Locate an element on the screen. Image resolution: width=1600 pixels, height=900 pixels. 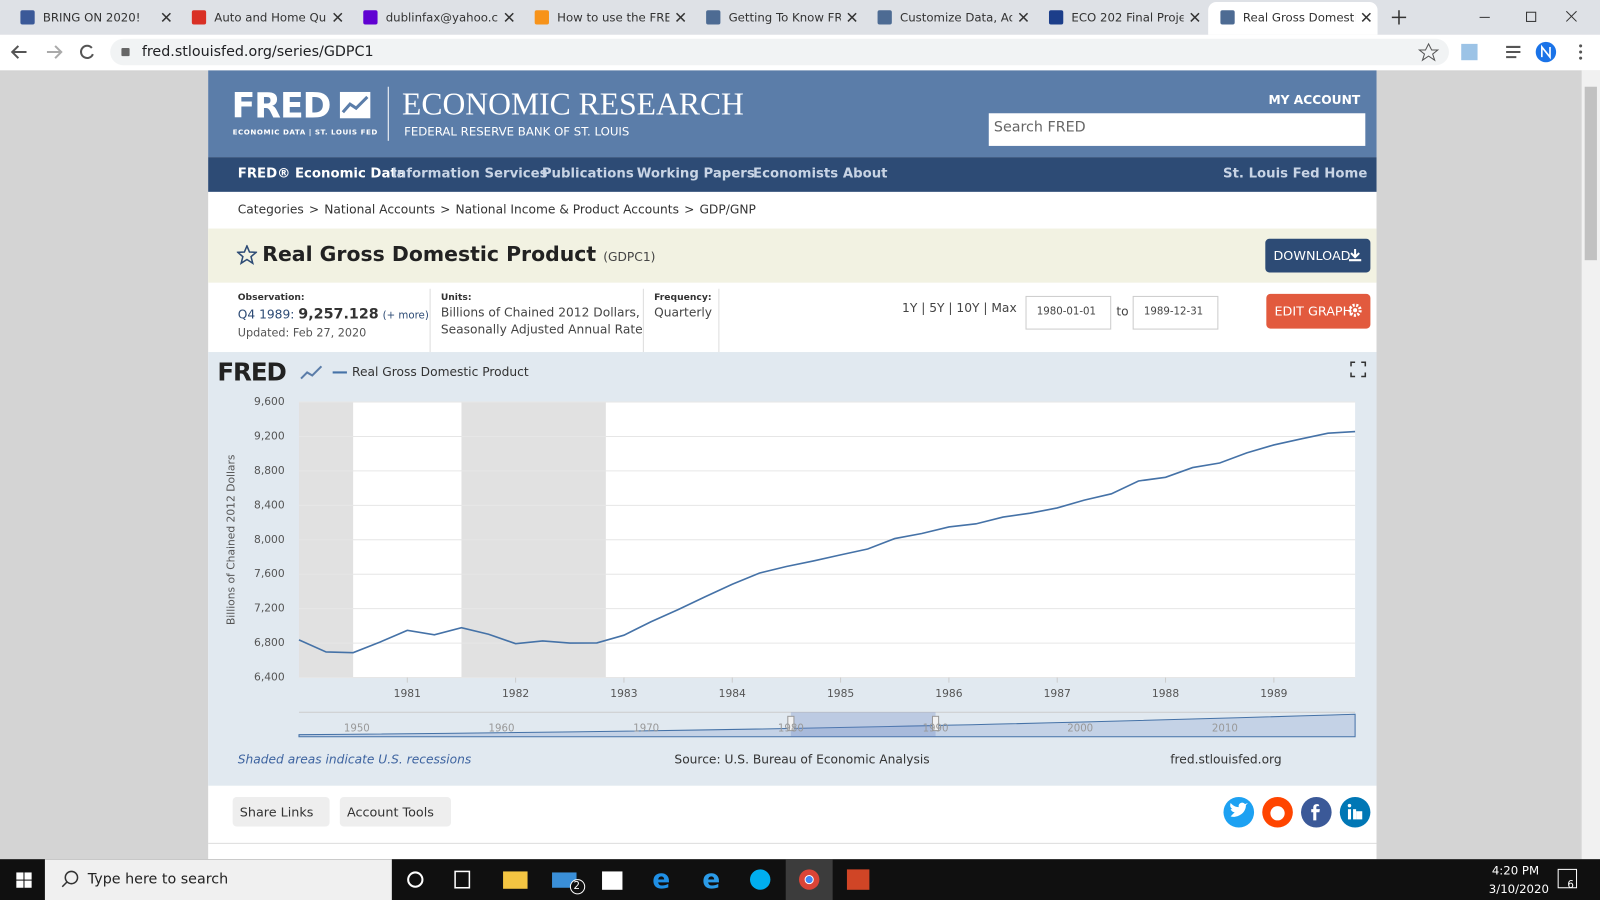
reload-button is located at coordinates (87, 51).